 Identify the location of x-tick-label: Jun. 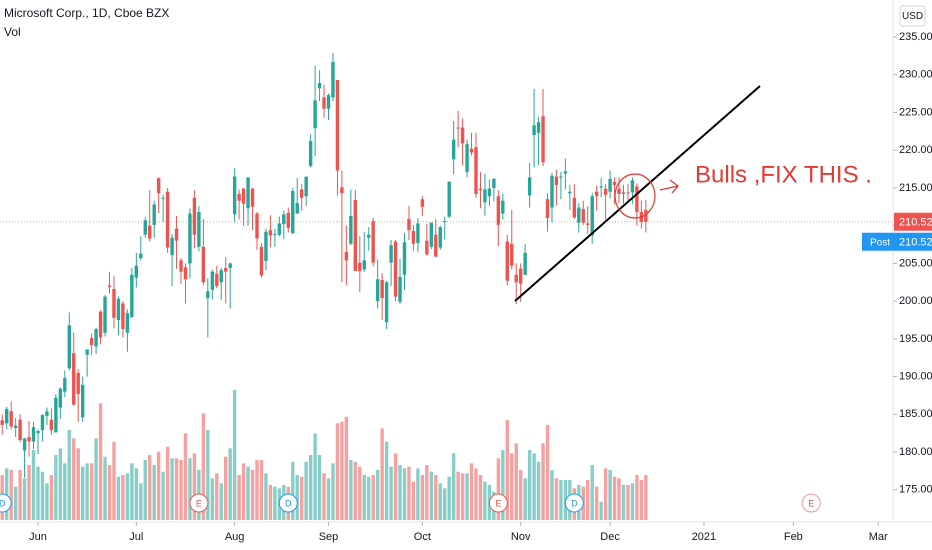
(38, 537).